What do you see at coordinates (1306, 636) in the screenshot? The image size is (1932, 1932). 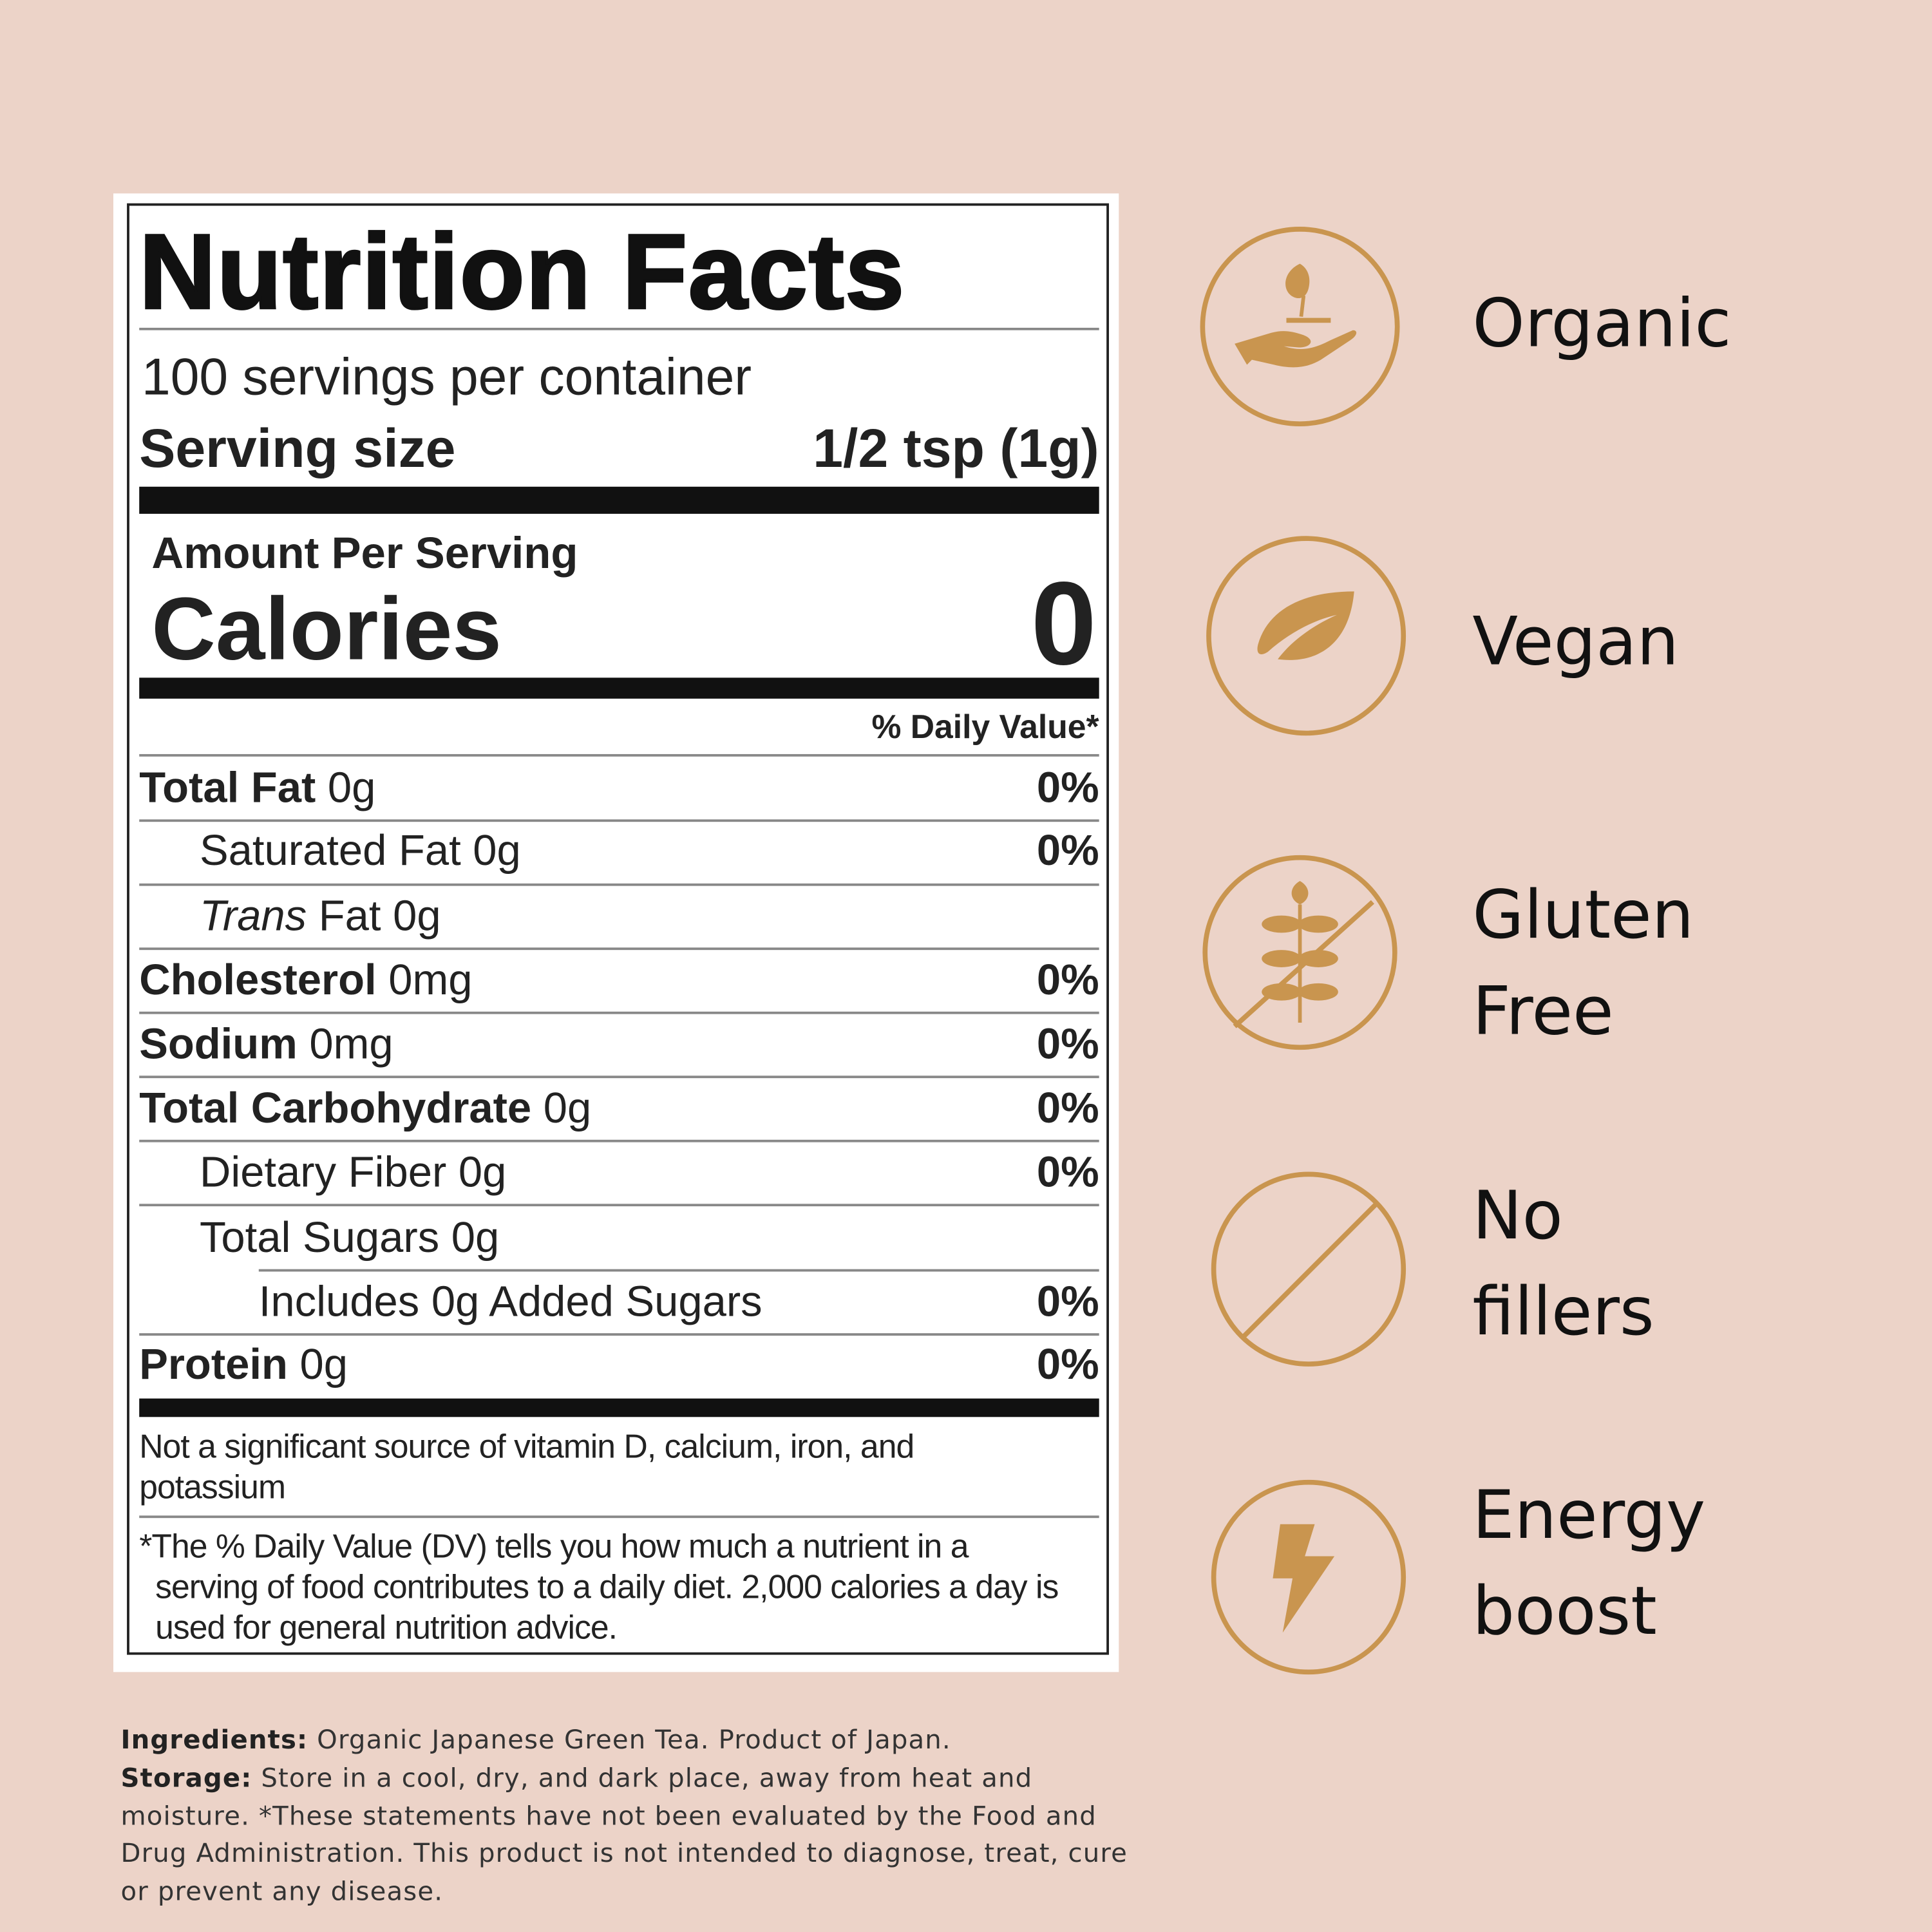 I see `leaf-icon` at bounding box center [1306, 636].